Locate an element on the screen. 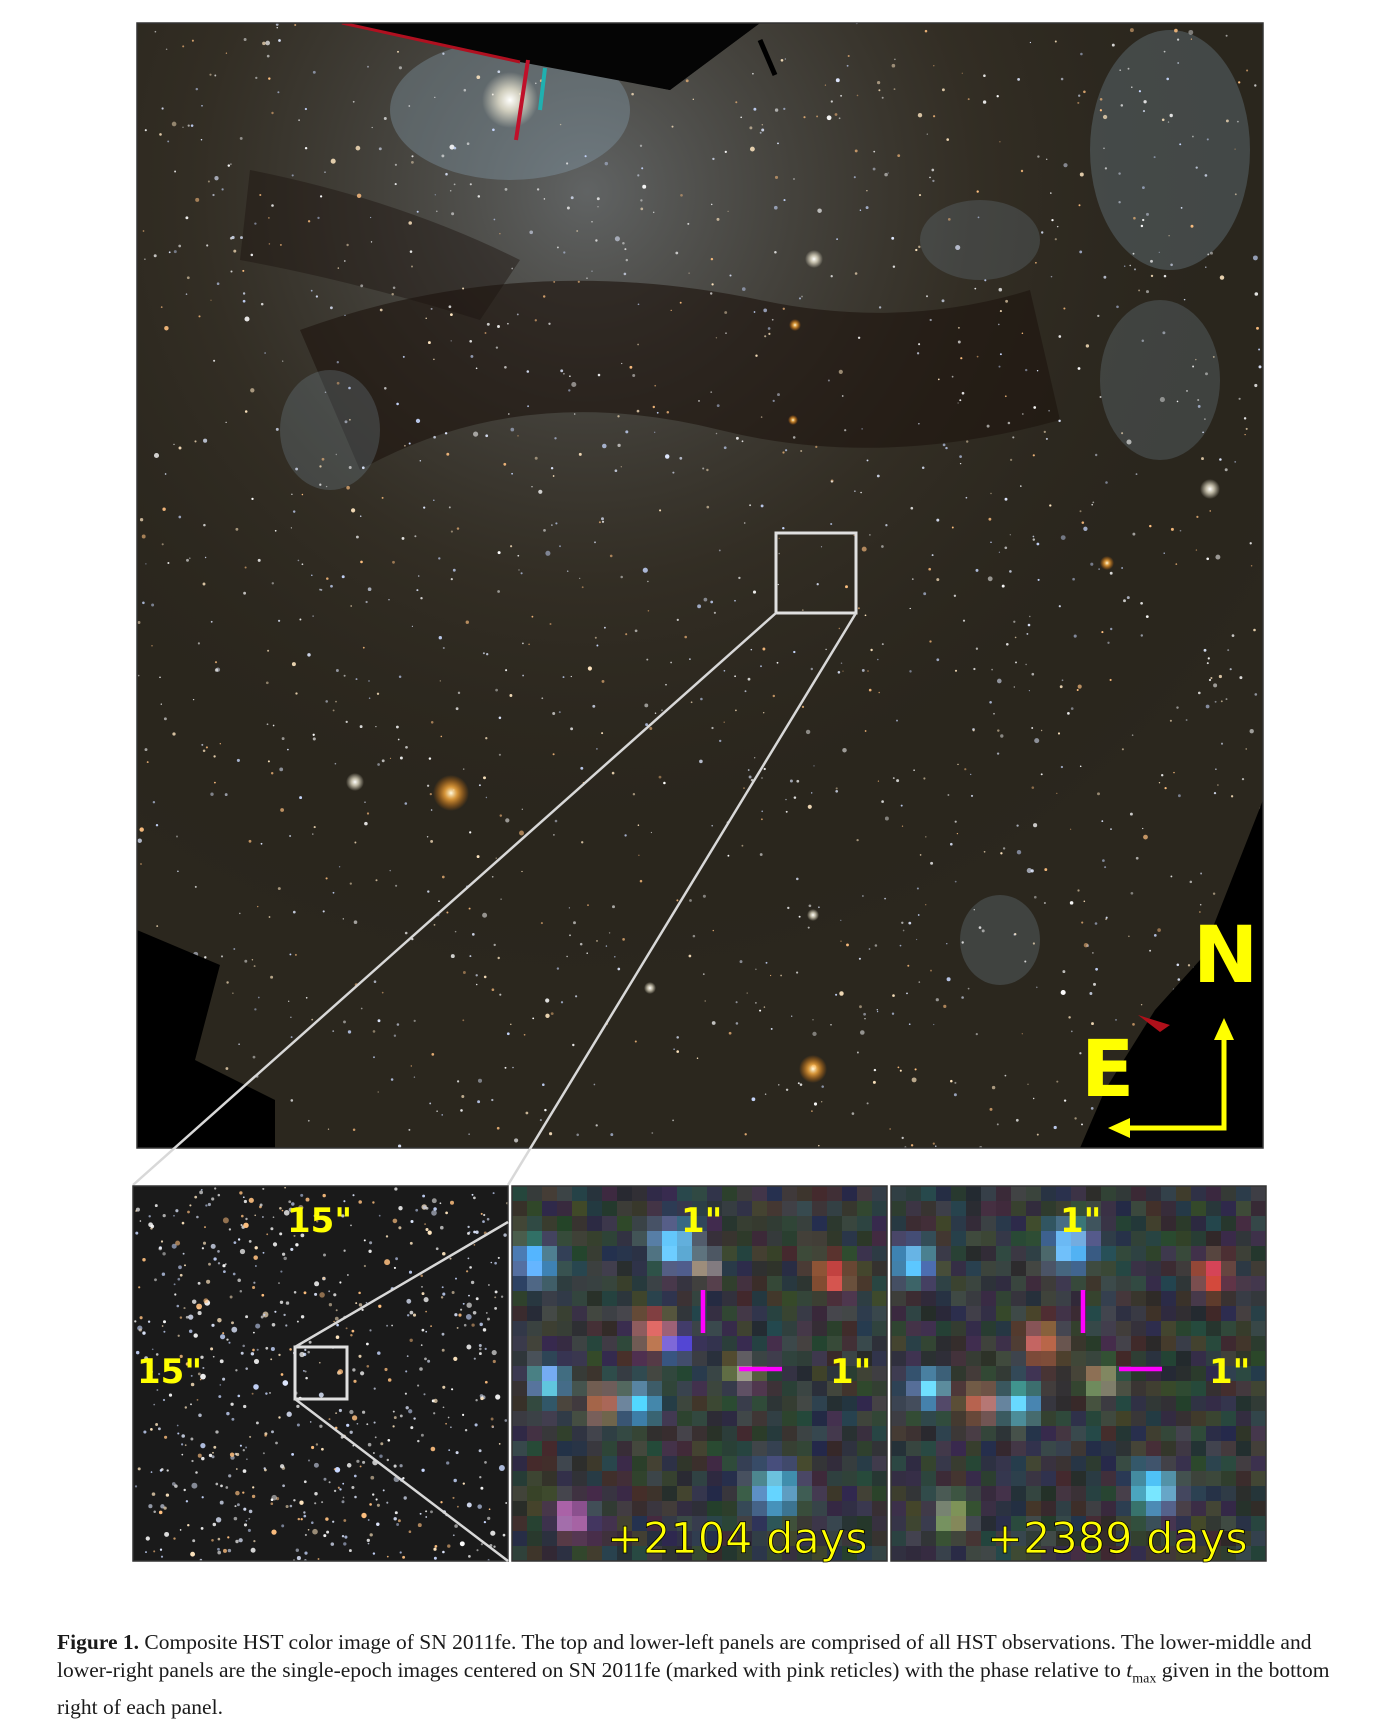  lm-phase-label: +2104 days is located at coordinates (737, 1539).